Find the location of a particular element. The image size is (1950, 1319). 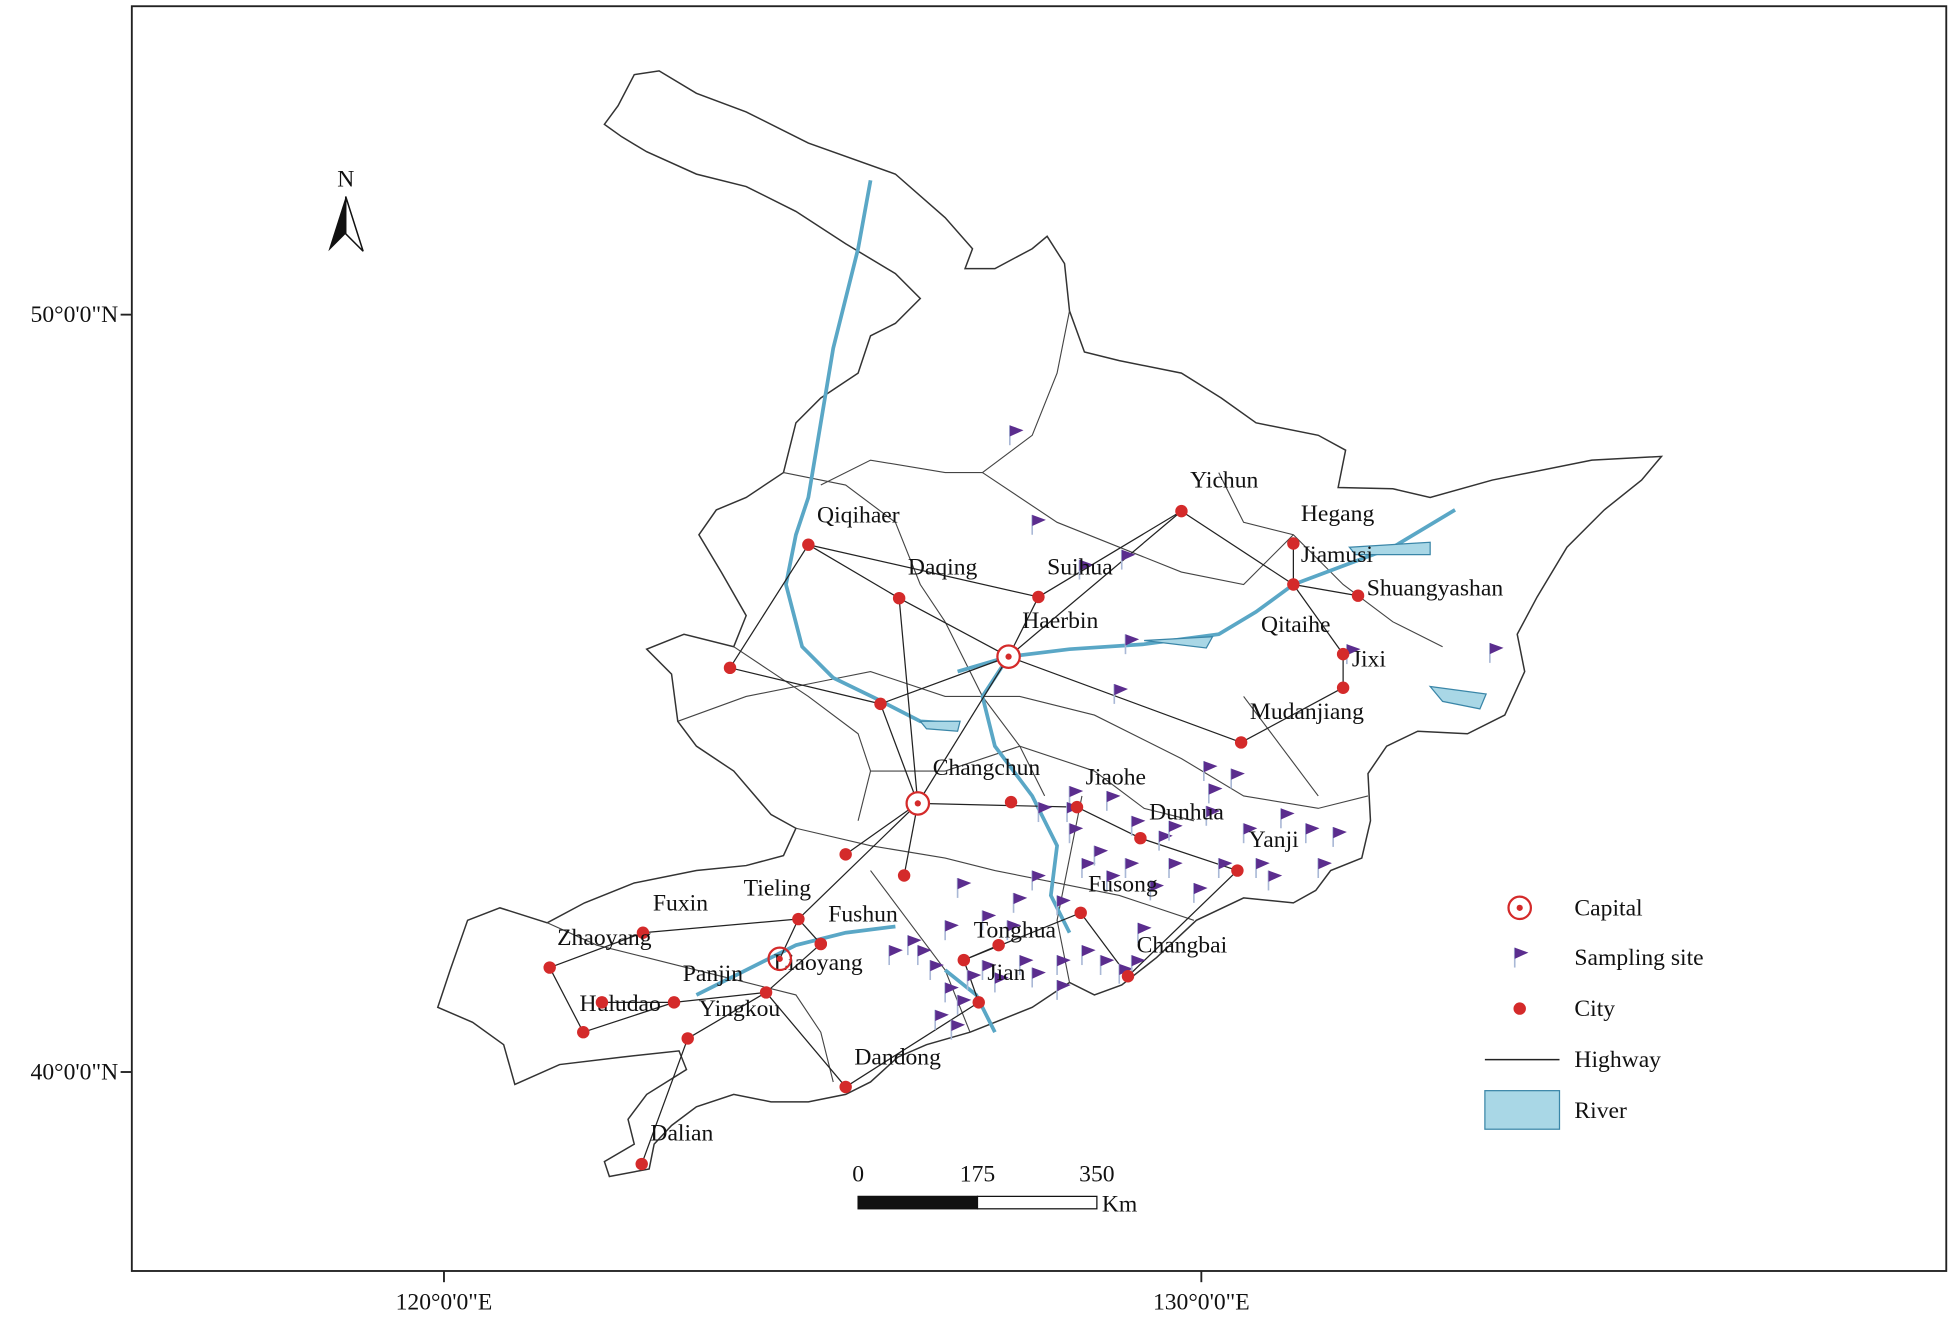

city-label: Zhaoyang is located at coordinates (604, 938).